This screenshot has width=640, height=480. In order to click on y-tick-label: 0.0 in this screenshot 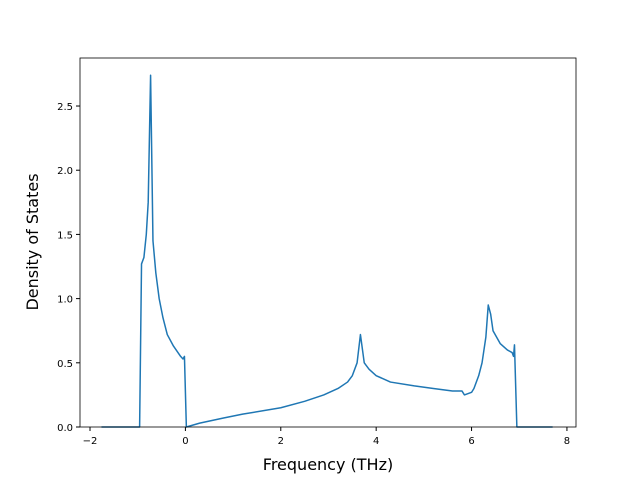, I will do `click(65, 428)`.